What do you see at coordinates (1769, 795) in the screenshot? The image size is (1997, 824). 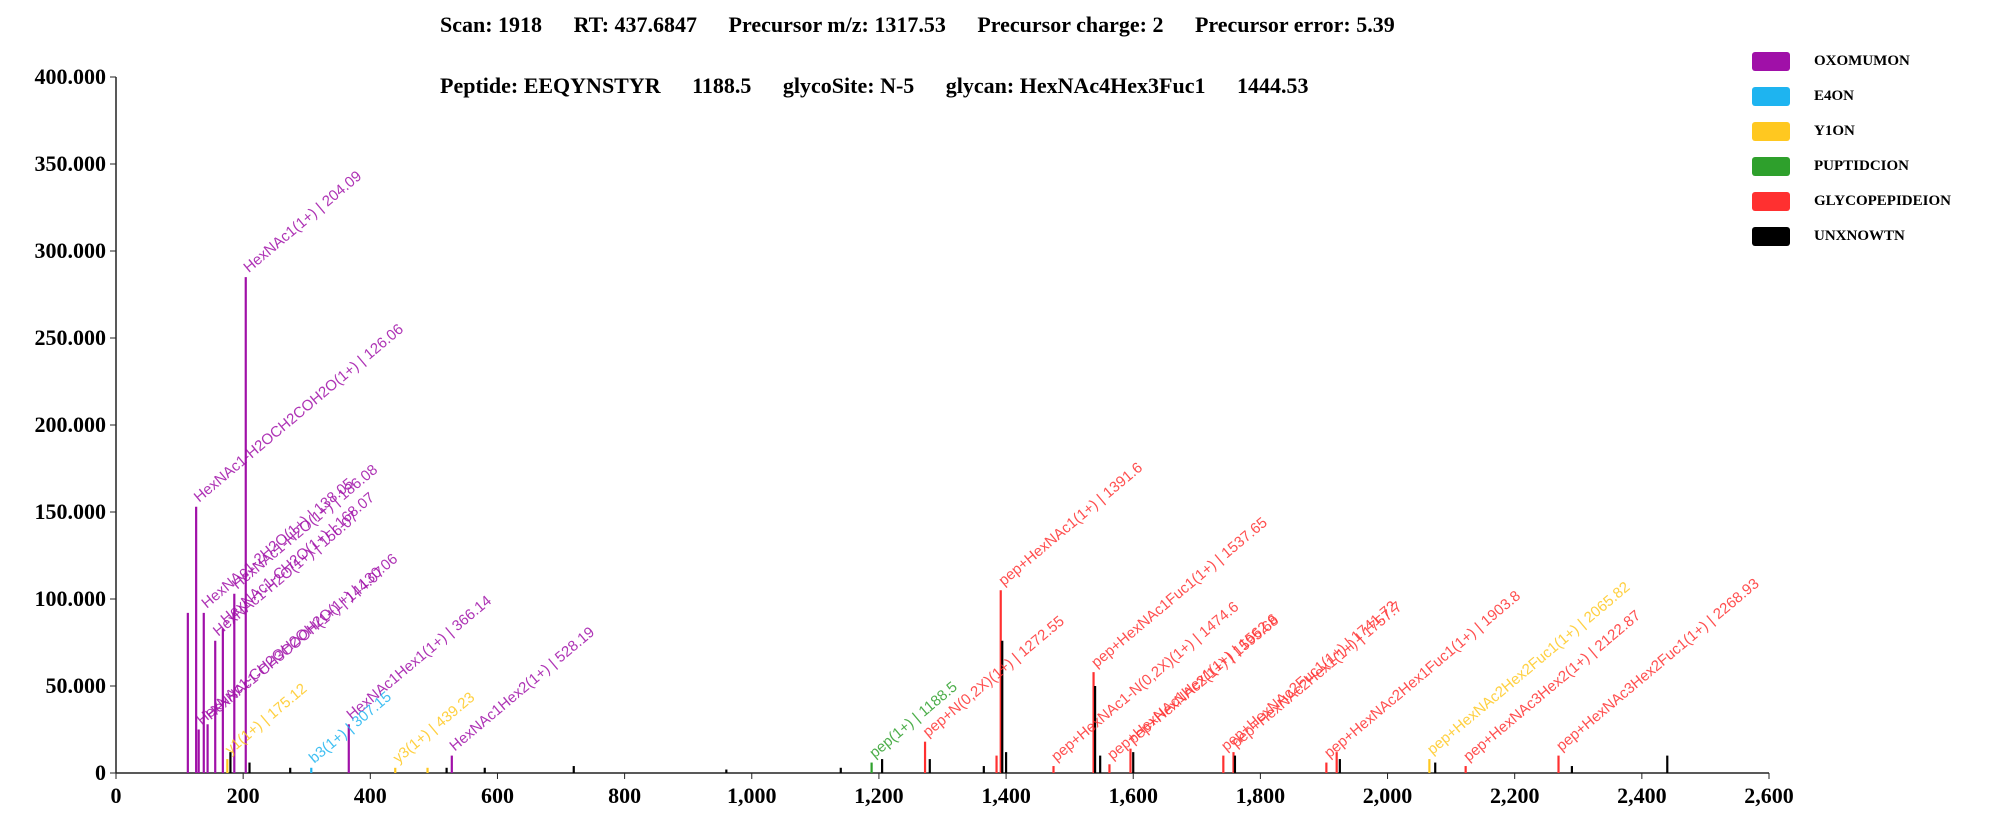 I see `x-tick-label: 2,600` at bounding box center [1769, 795].